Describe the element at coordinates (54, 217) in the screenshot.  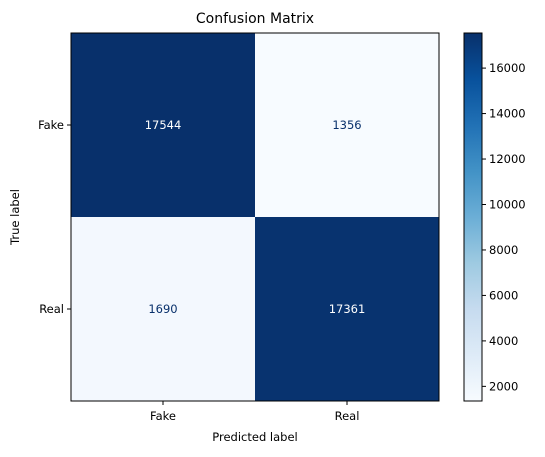
I see `y-axis-ticks: Fake Real` at that location.